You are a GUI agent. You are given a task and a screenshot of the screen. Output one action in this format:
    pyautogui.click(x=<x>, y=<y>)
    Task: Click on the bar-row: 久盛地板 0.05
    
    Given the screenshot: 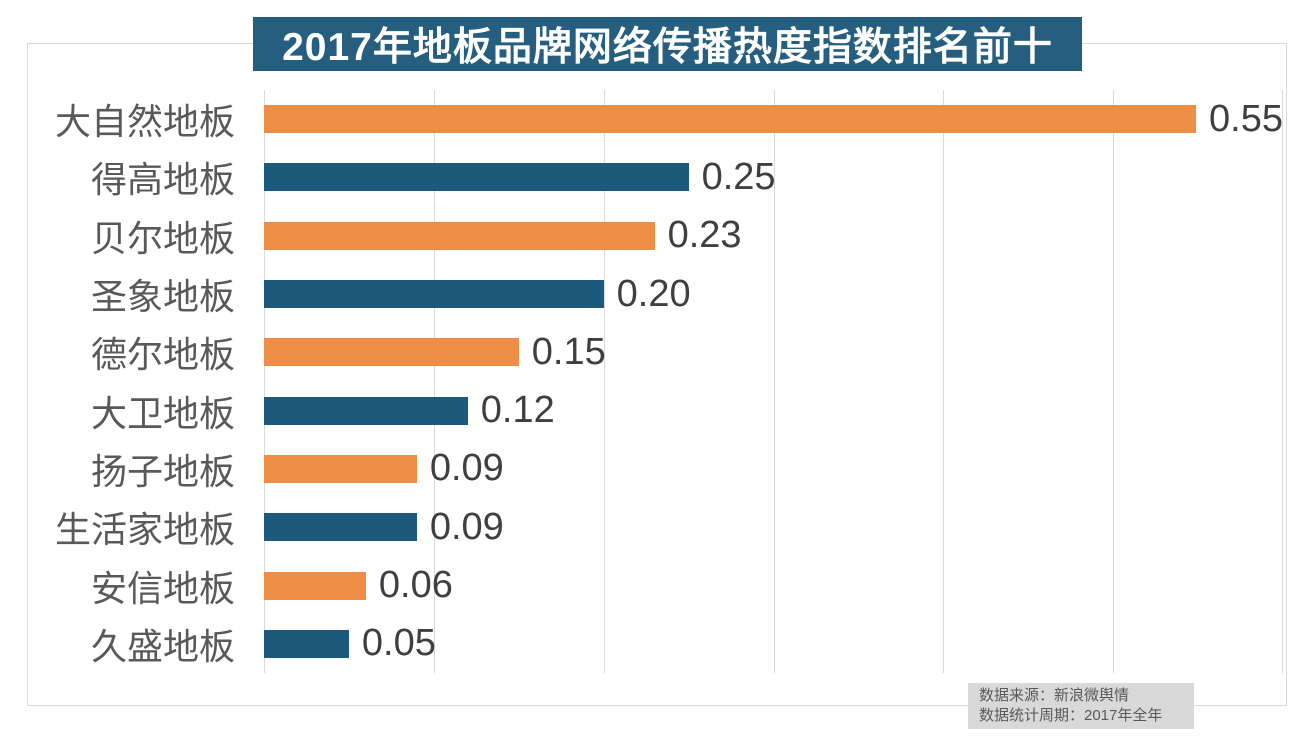 What is the action you would take?
    pyautogui.click(x=655, y=644)
    